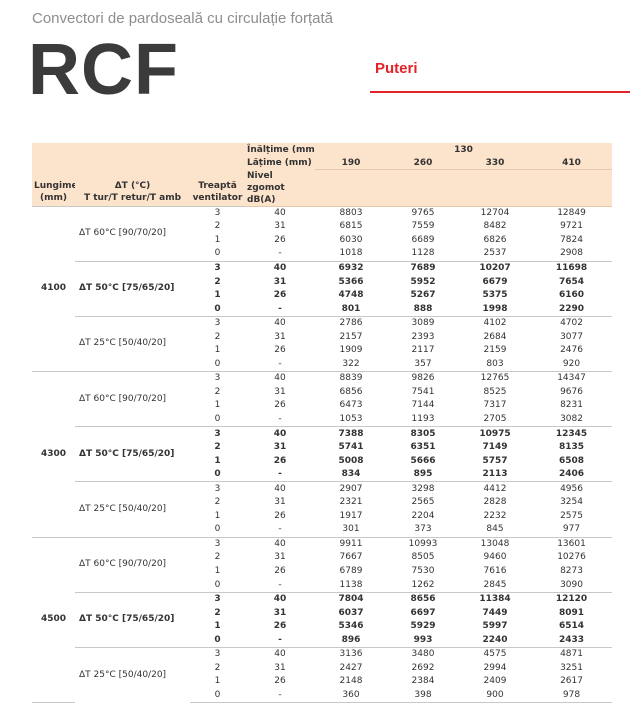 Image resolution: width=630 pixels, height=703 pixels. Describe the element at coordinates (495, 654) in the screenshot. I see `power-value: 4575` at that location.